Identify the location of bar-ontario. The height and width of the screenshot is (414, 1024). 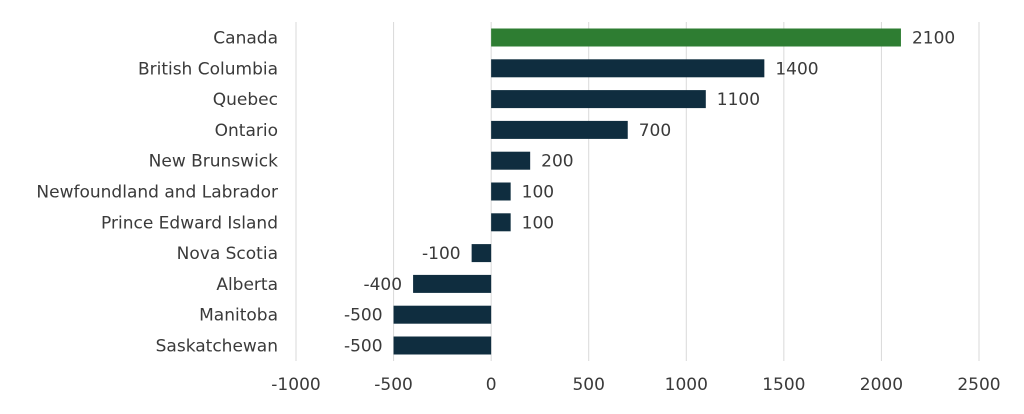
(559, 129).